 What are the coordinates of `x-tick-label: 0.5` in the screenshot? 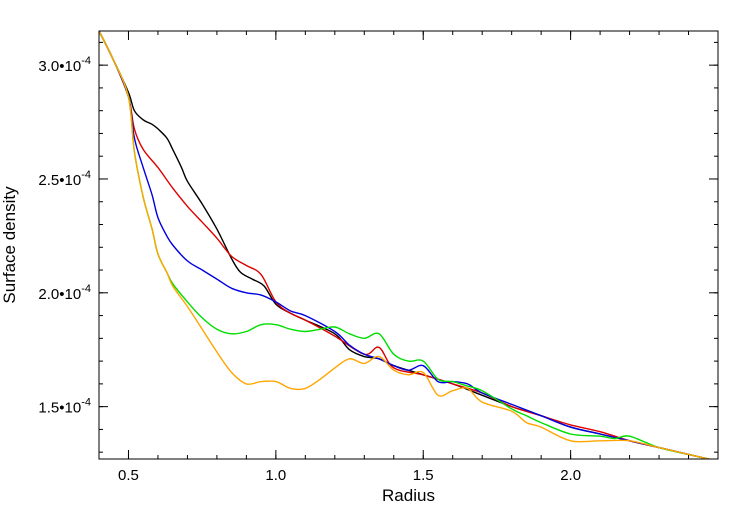 It's located at (128, 475).